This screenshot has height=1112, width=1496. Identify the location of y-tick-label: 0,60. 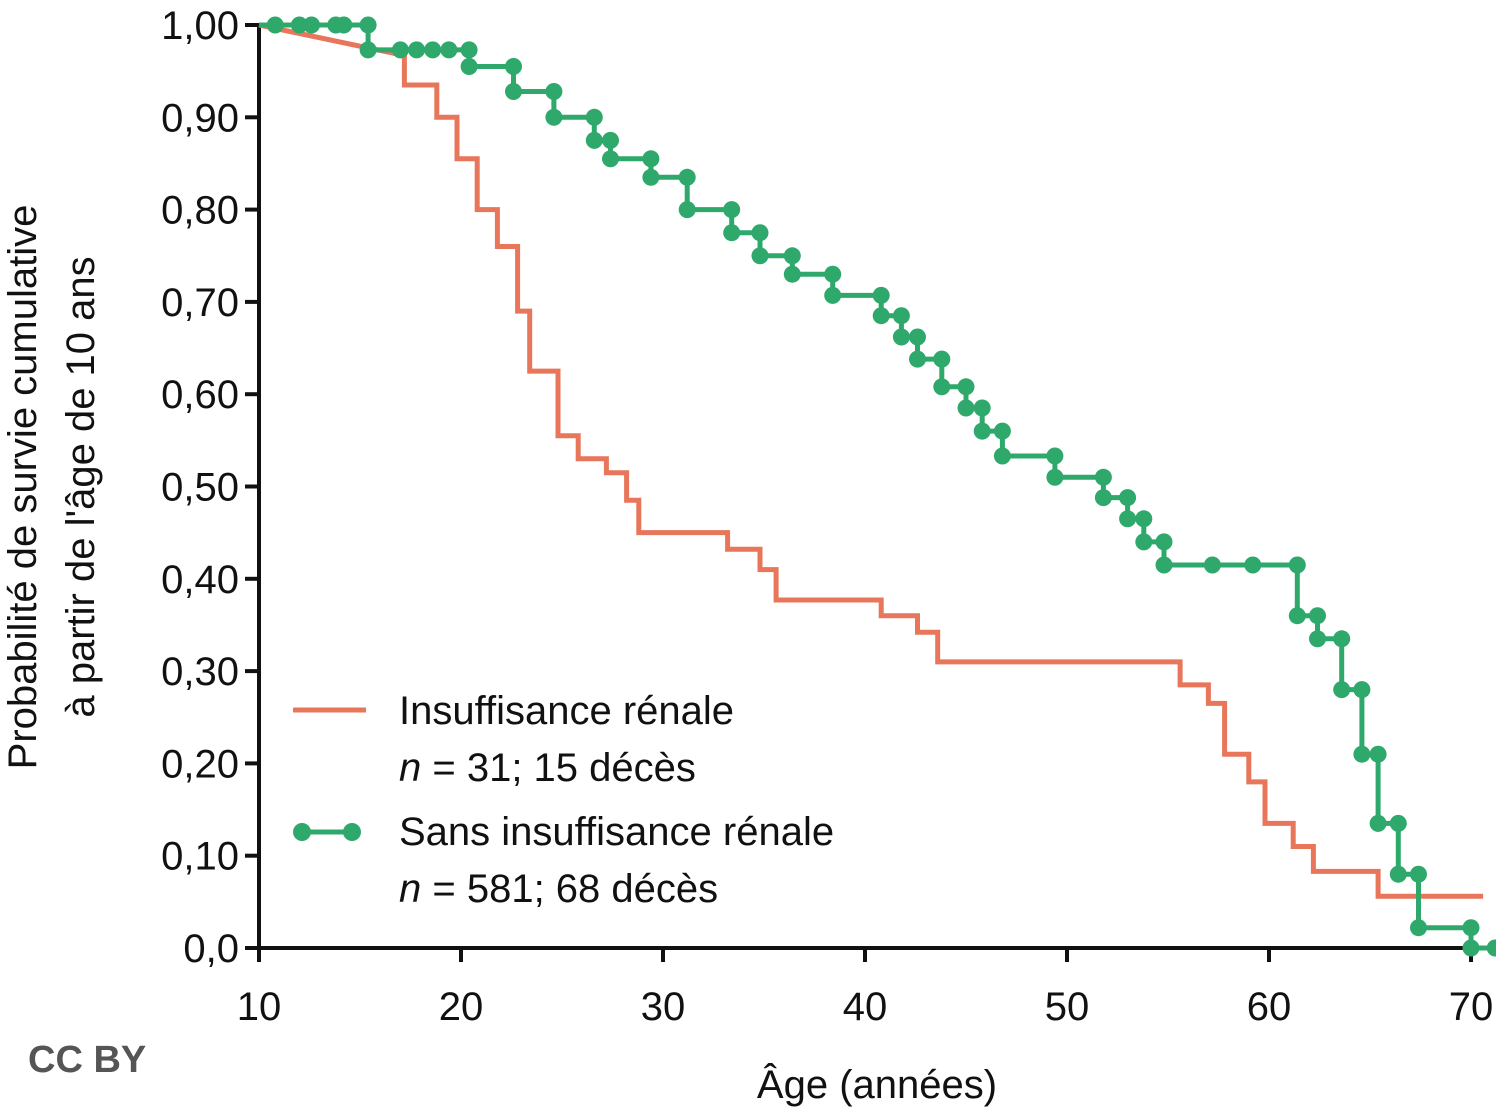
(200, 395).